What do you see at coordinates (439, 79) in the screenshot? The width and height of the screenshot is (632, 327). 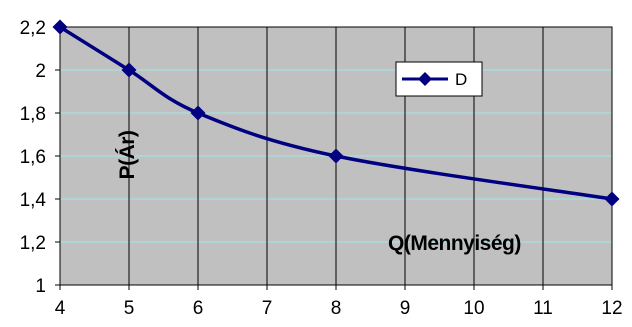 I see `legend: D` at bounding box center [439, 79].